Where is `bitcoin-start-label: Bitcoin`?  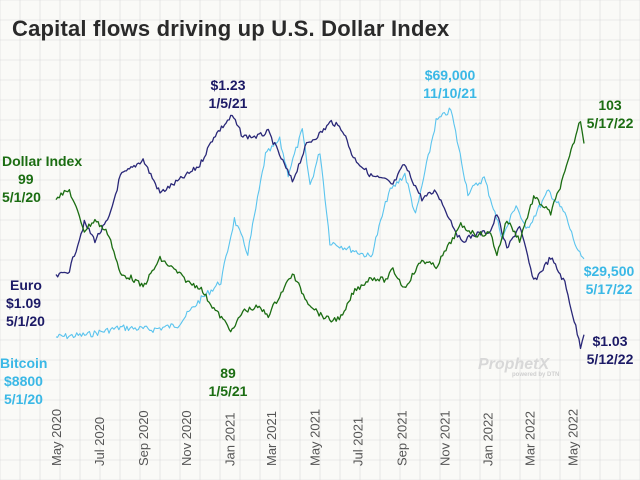 bitcoin-start-label: Bitcoin is located at coordinates (24, 363).